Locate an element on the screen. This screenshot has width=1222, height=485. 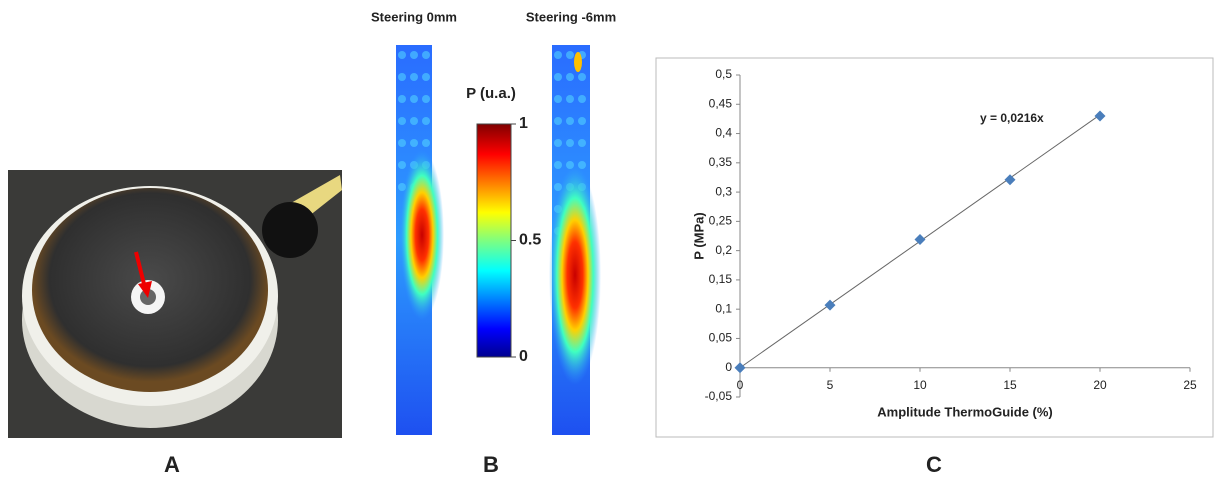
x-tick-label: 0 is located at coordinates (740, 385).